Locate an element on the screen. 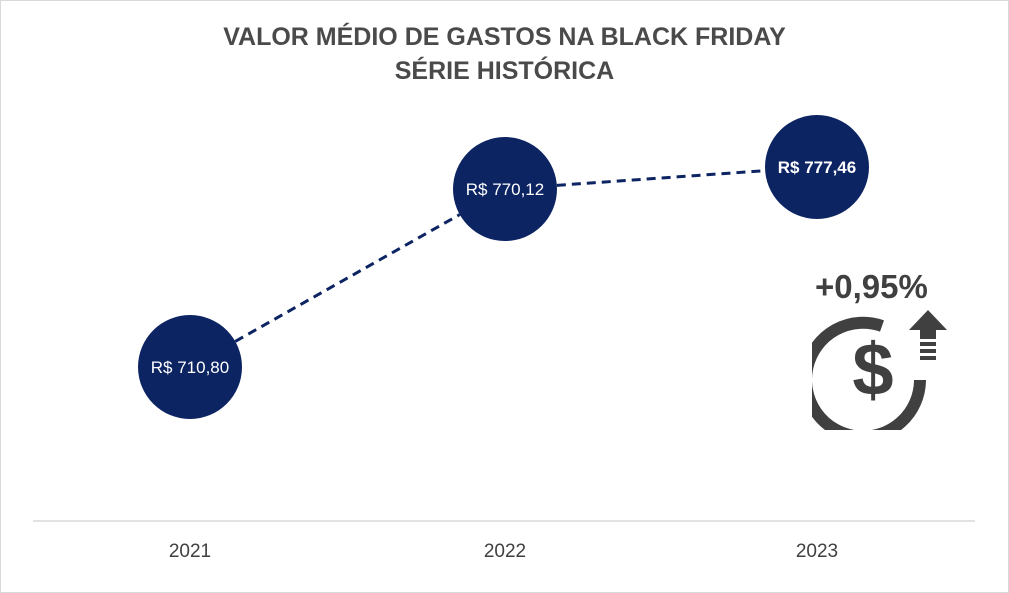  data-label: R$ 770,12 is located at coordinates (505, 189).